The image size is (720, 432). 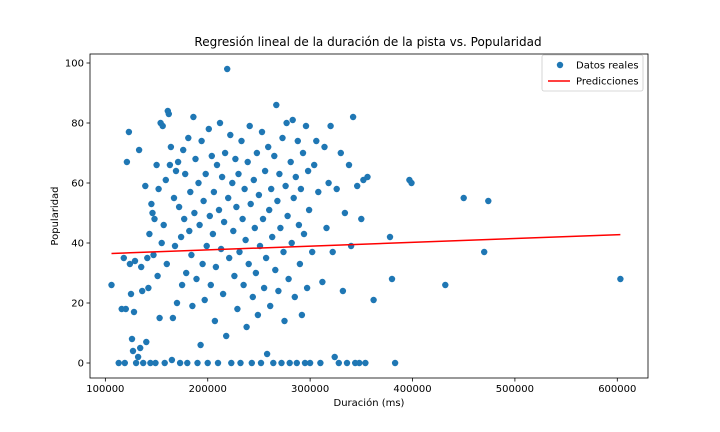 What do you see at coordinates (607, 82) in the screenshot?
I see `legend-label-predicciones: Predicciones` at bounding box center [607, 82].